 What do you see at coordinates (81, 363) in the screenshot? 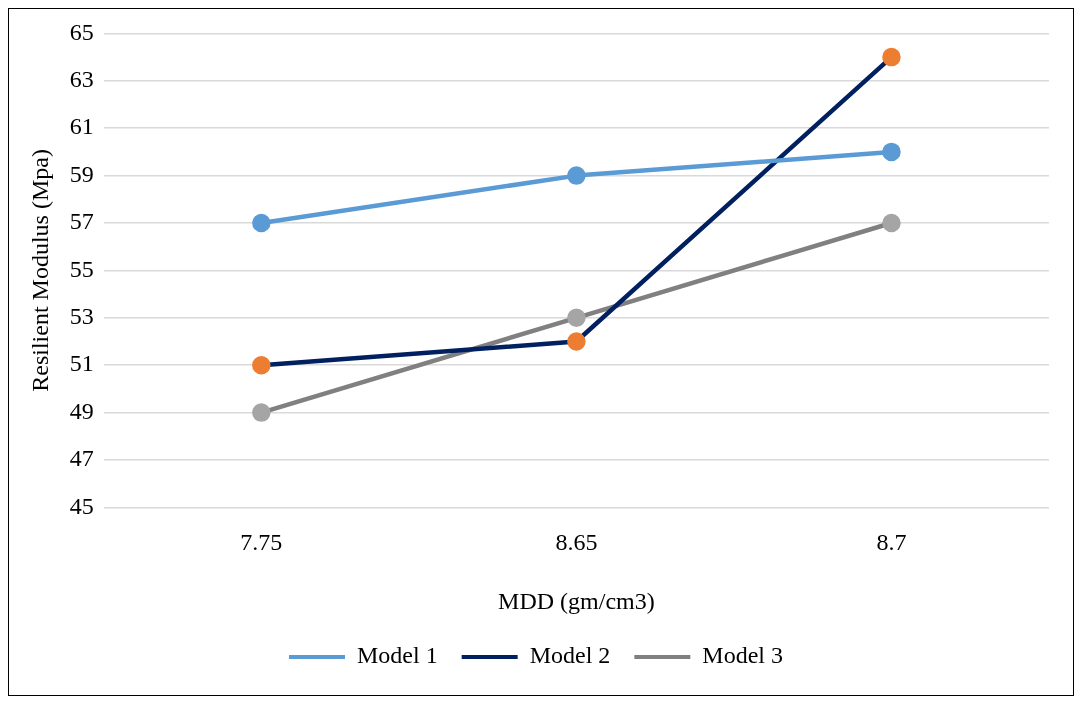
I see `y-tick-label: 51` at bounding box center [81, 363].